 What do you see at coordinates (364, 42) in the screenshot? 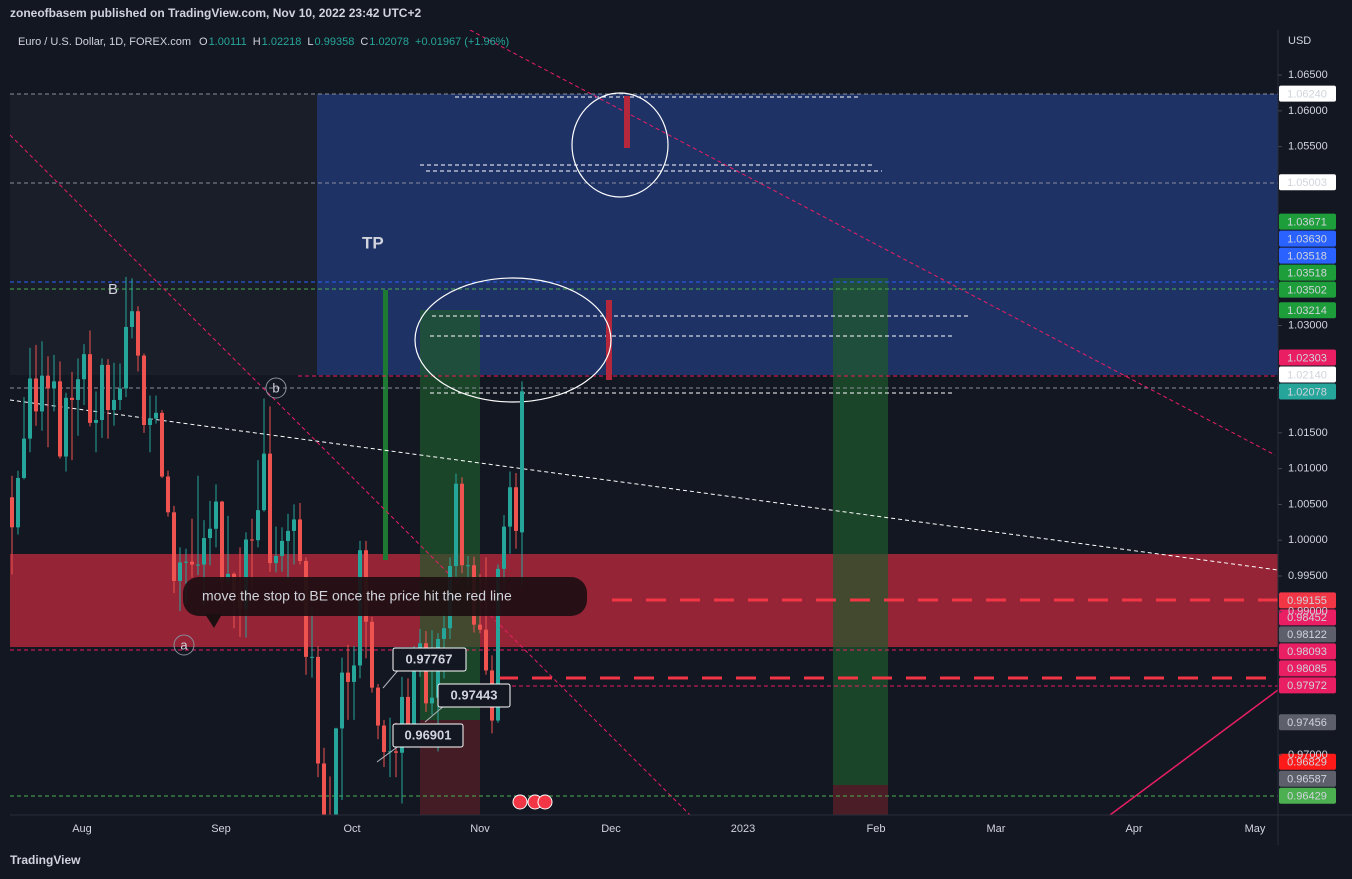
I see `legend-key: C` at bounding box center [364, 42].